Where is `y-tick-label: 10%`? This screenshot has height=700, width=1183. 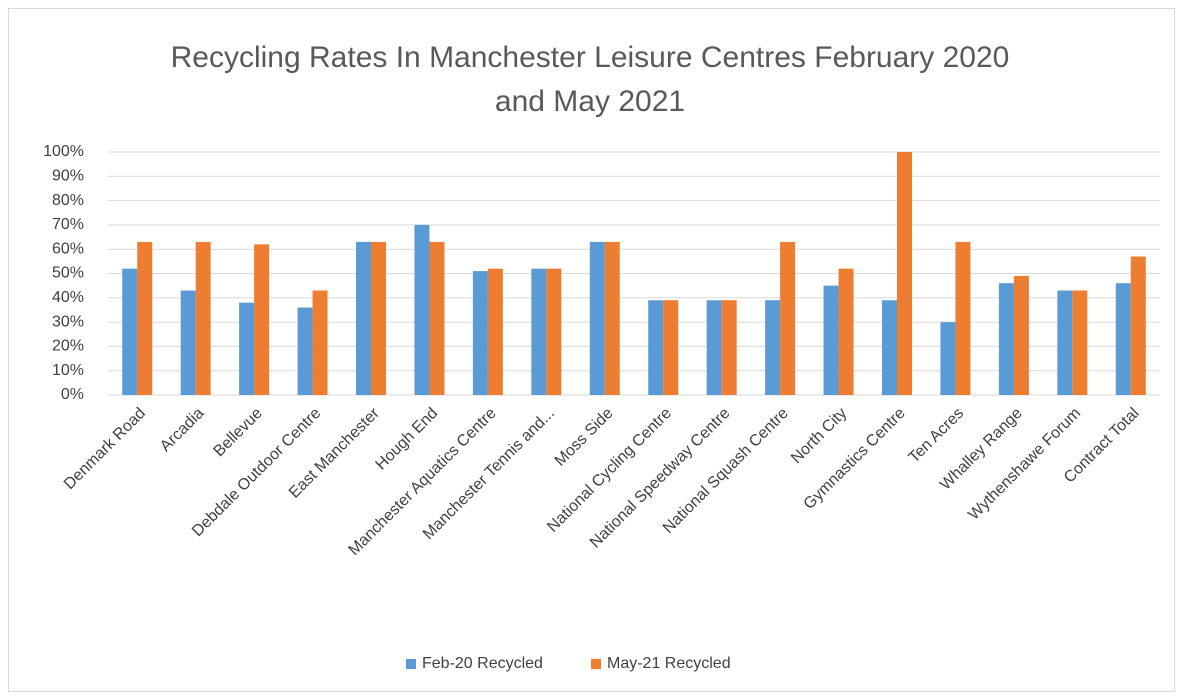
y-tick-label: 10% is located at coordinates (68, 370).